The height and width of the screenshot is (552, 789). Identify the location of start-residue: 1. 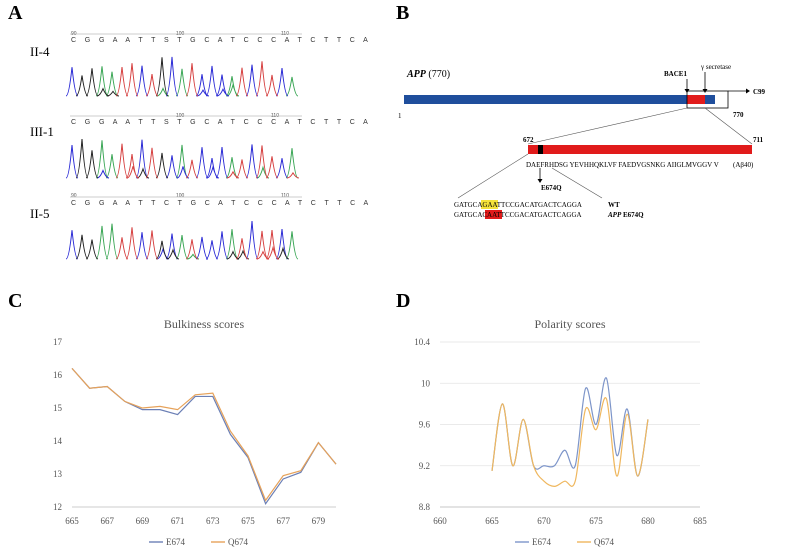
(400, 116).